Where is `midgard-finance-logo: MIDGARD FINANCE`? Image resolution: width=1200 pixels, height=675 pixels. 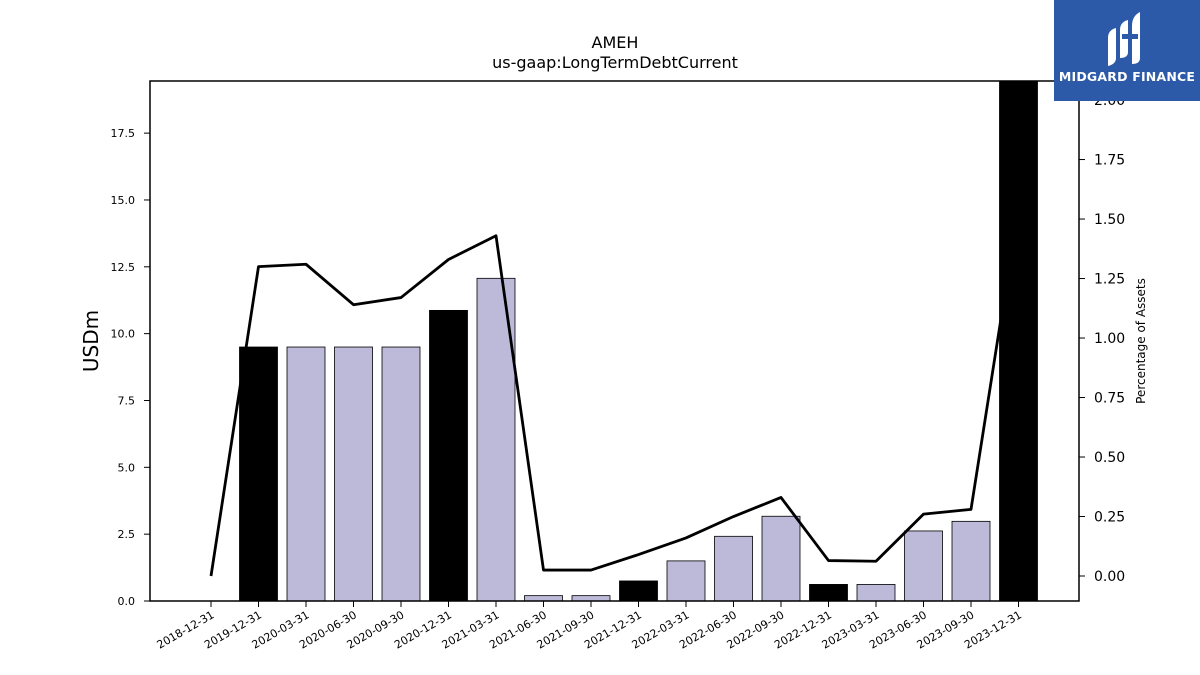 midgard-finance-logo: MIDGARD FINANCE is located at coordinates (1127, 50).